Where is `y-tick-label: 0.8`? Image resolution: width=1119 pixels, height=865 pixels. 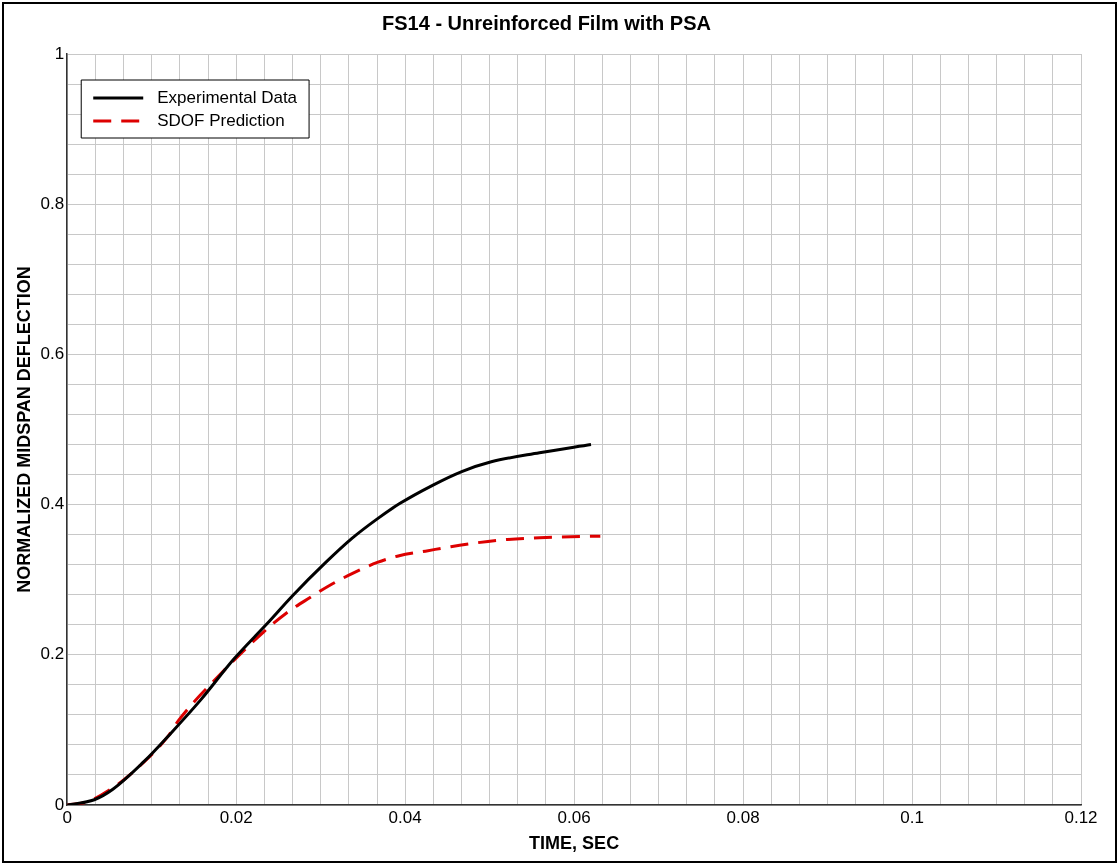 y-tick-label: 0.8 is located at coordinates (52, 203).